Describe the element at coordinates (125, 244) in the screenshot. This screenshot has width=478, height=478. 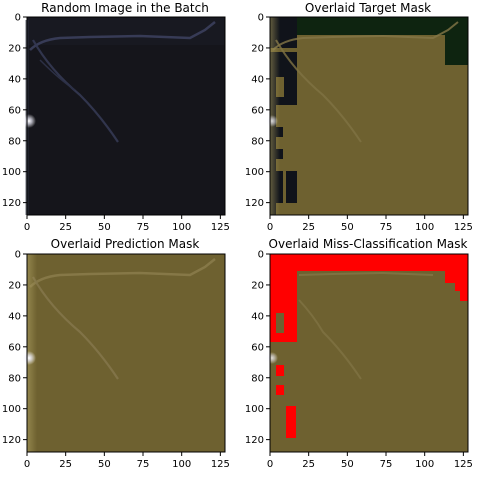
I see `panel-title: Overlaid Prediction Mask` at that location.